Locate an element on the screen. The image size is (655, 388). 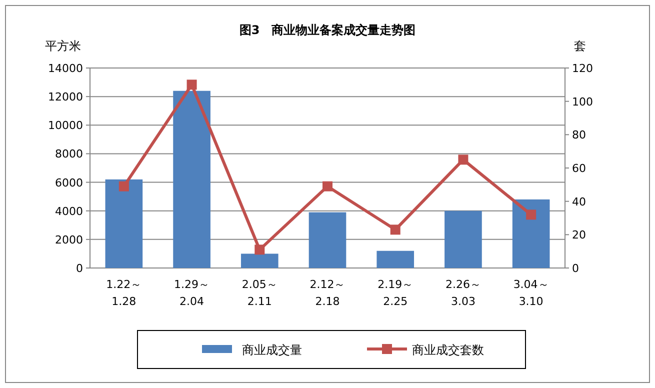
y2-axis-title: 套 is located at coordinates (580, 46).